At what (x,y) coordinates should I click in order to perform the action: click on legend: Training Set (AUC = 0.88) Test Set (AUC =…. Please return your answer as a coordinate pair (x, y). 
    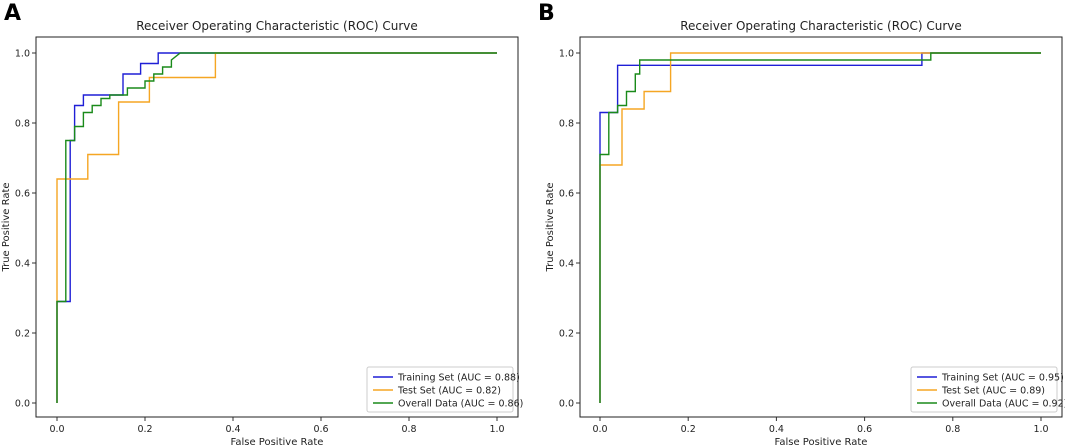
    Looking at the image, I should click on (444, 389).